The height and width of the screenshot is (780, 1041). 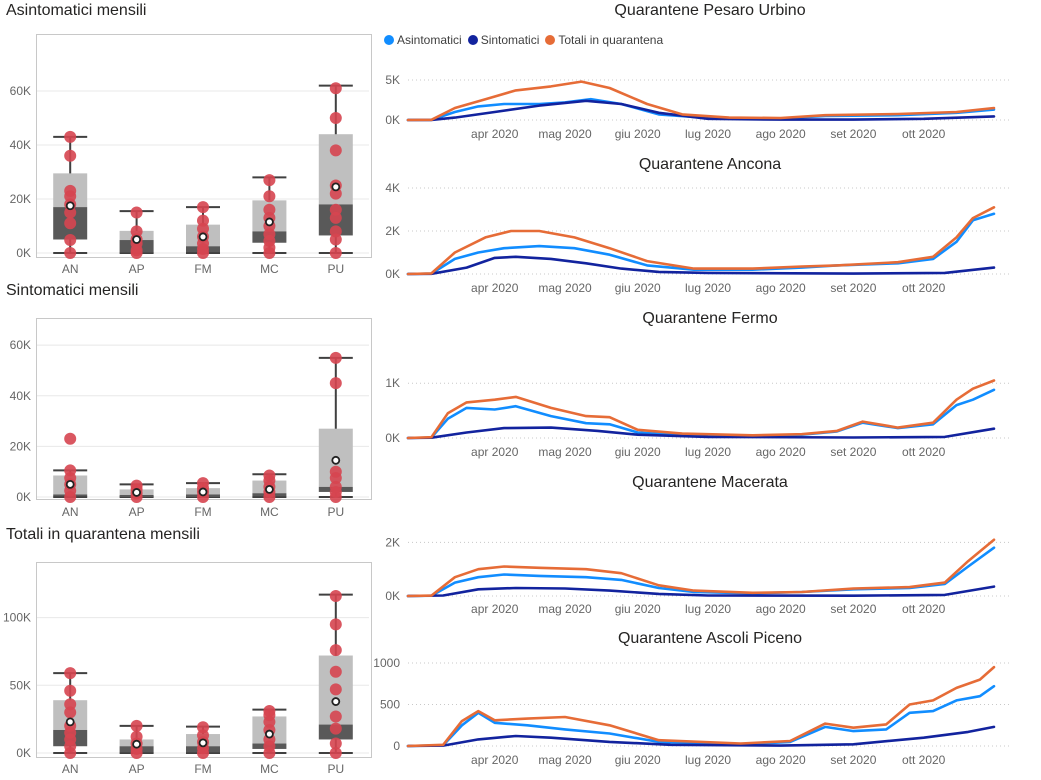 I want to click on legend-item-asintomatici: Asintomatici, so click(x=423, y=40).